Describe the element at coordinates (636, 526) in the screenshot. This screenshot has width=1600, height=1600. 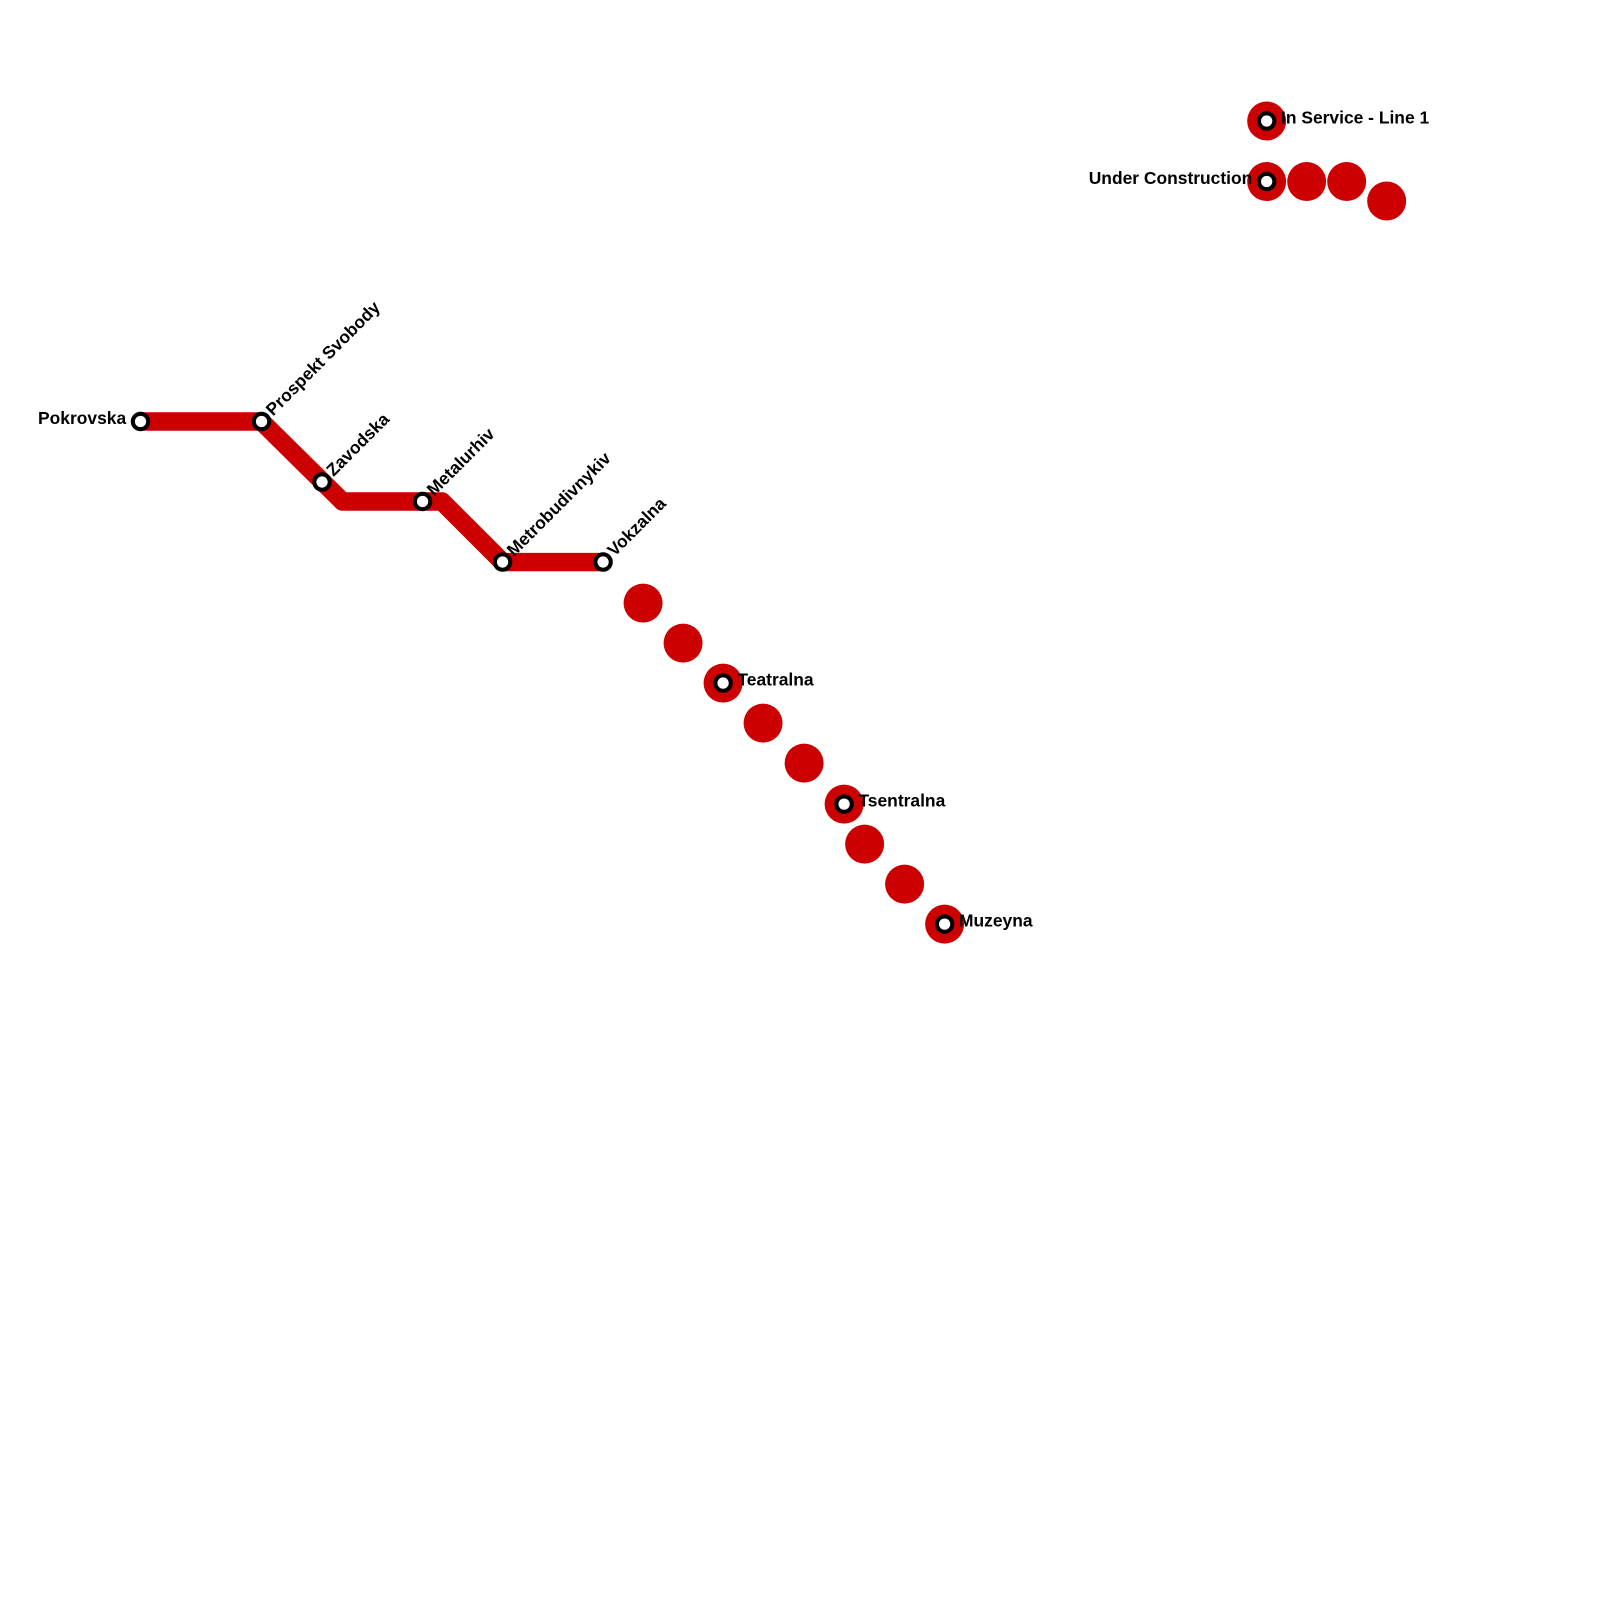
I see `station-label: Vokzalna` at that location.